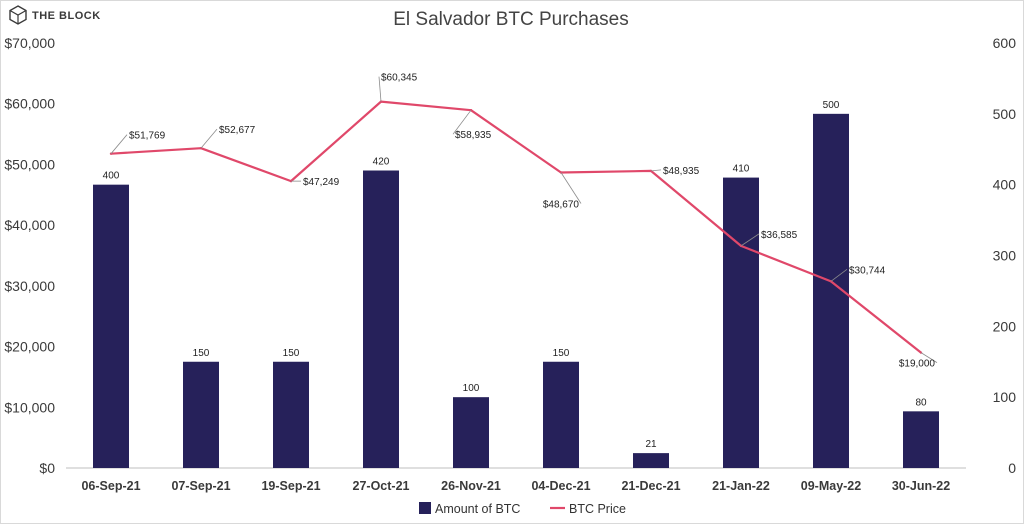 The image size is (1024, 524). I want to click on bar-value-label: 420, so click(381, 162).